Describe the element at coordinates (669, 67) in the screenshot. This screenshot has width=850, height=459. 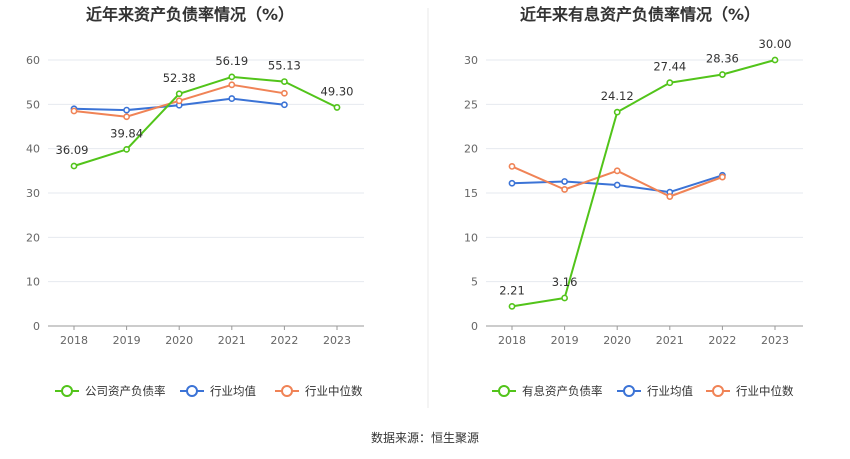
I see `data-label: 27.44` at that location.